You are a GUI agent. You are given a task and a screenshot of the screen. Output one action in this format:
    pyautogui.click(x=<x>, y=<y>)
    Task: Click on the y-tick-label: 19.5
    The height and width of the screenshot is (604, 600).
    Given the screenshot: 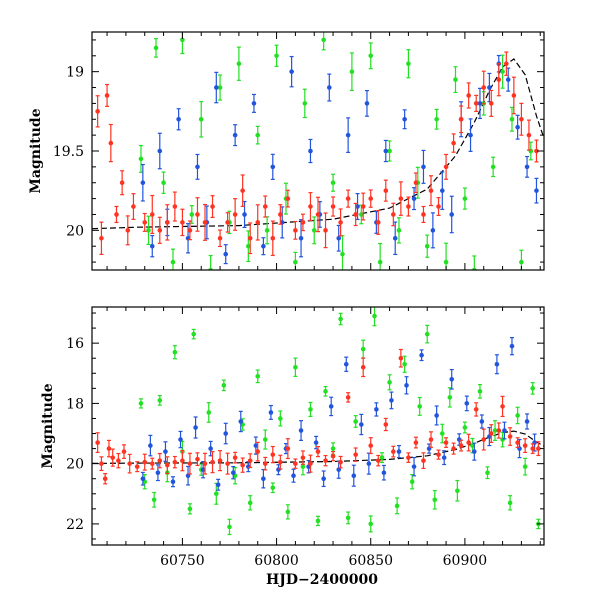 What is the action you would take?
    pyautogui.click(x=68, y=152)
    